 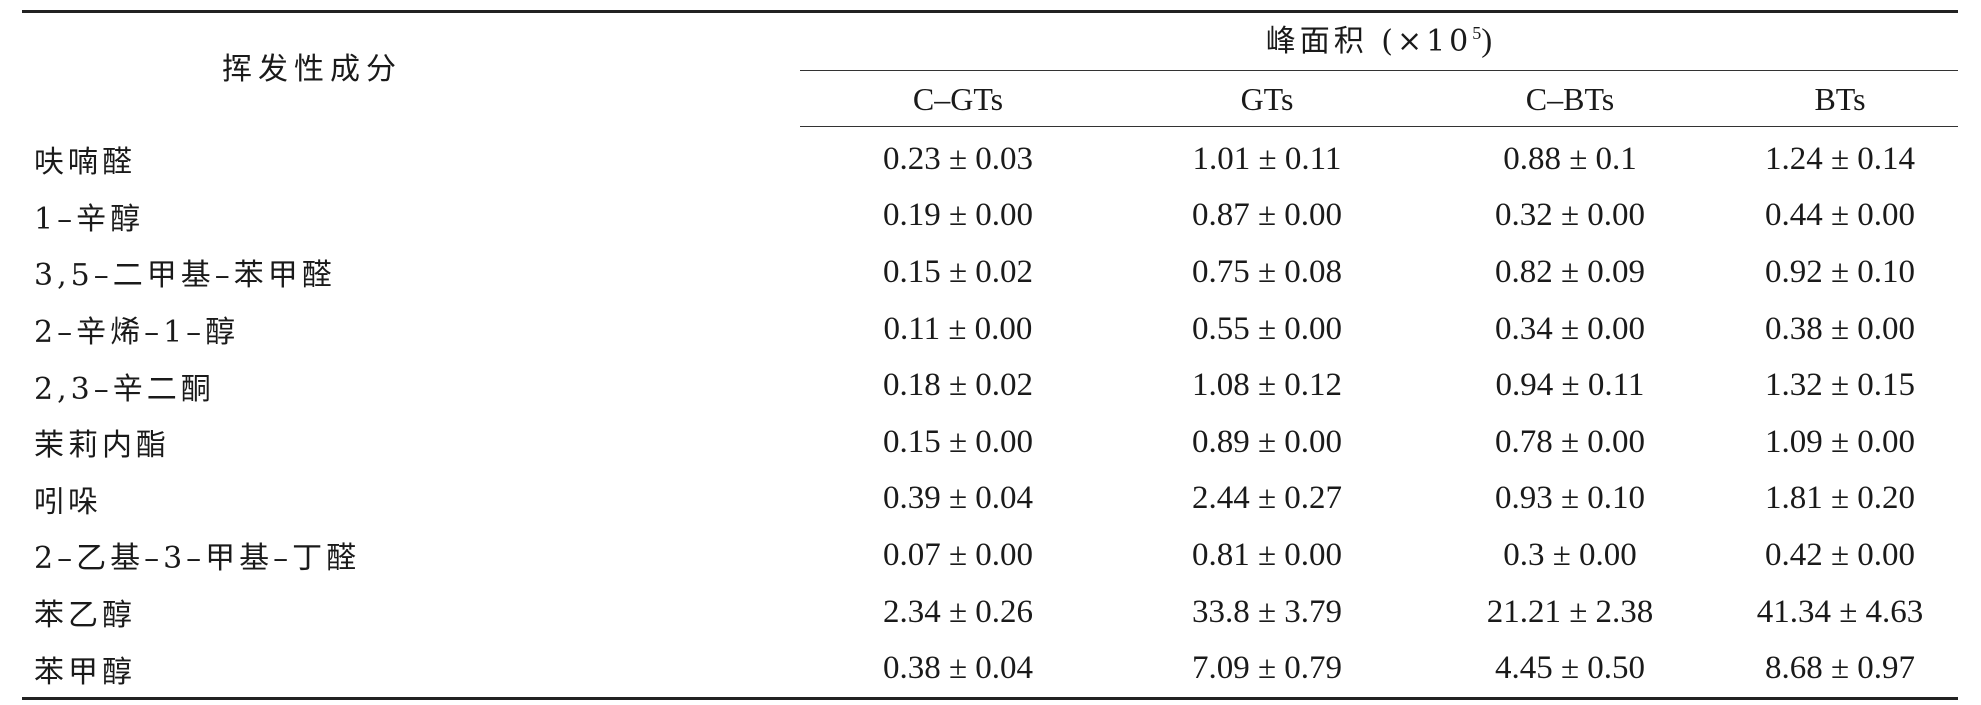 I want to click on cell-value: 0.34 ± 0.00, so click(x=1570, y=328).